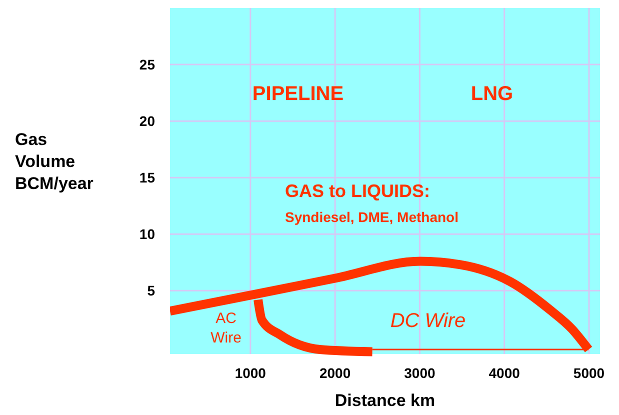  Describe the element at coordinates (298, 94) in the screenshot. I see `annotation: PIPELINE` at that location.